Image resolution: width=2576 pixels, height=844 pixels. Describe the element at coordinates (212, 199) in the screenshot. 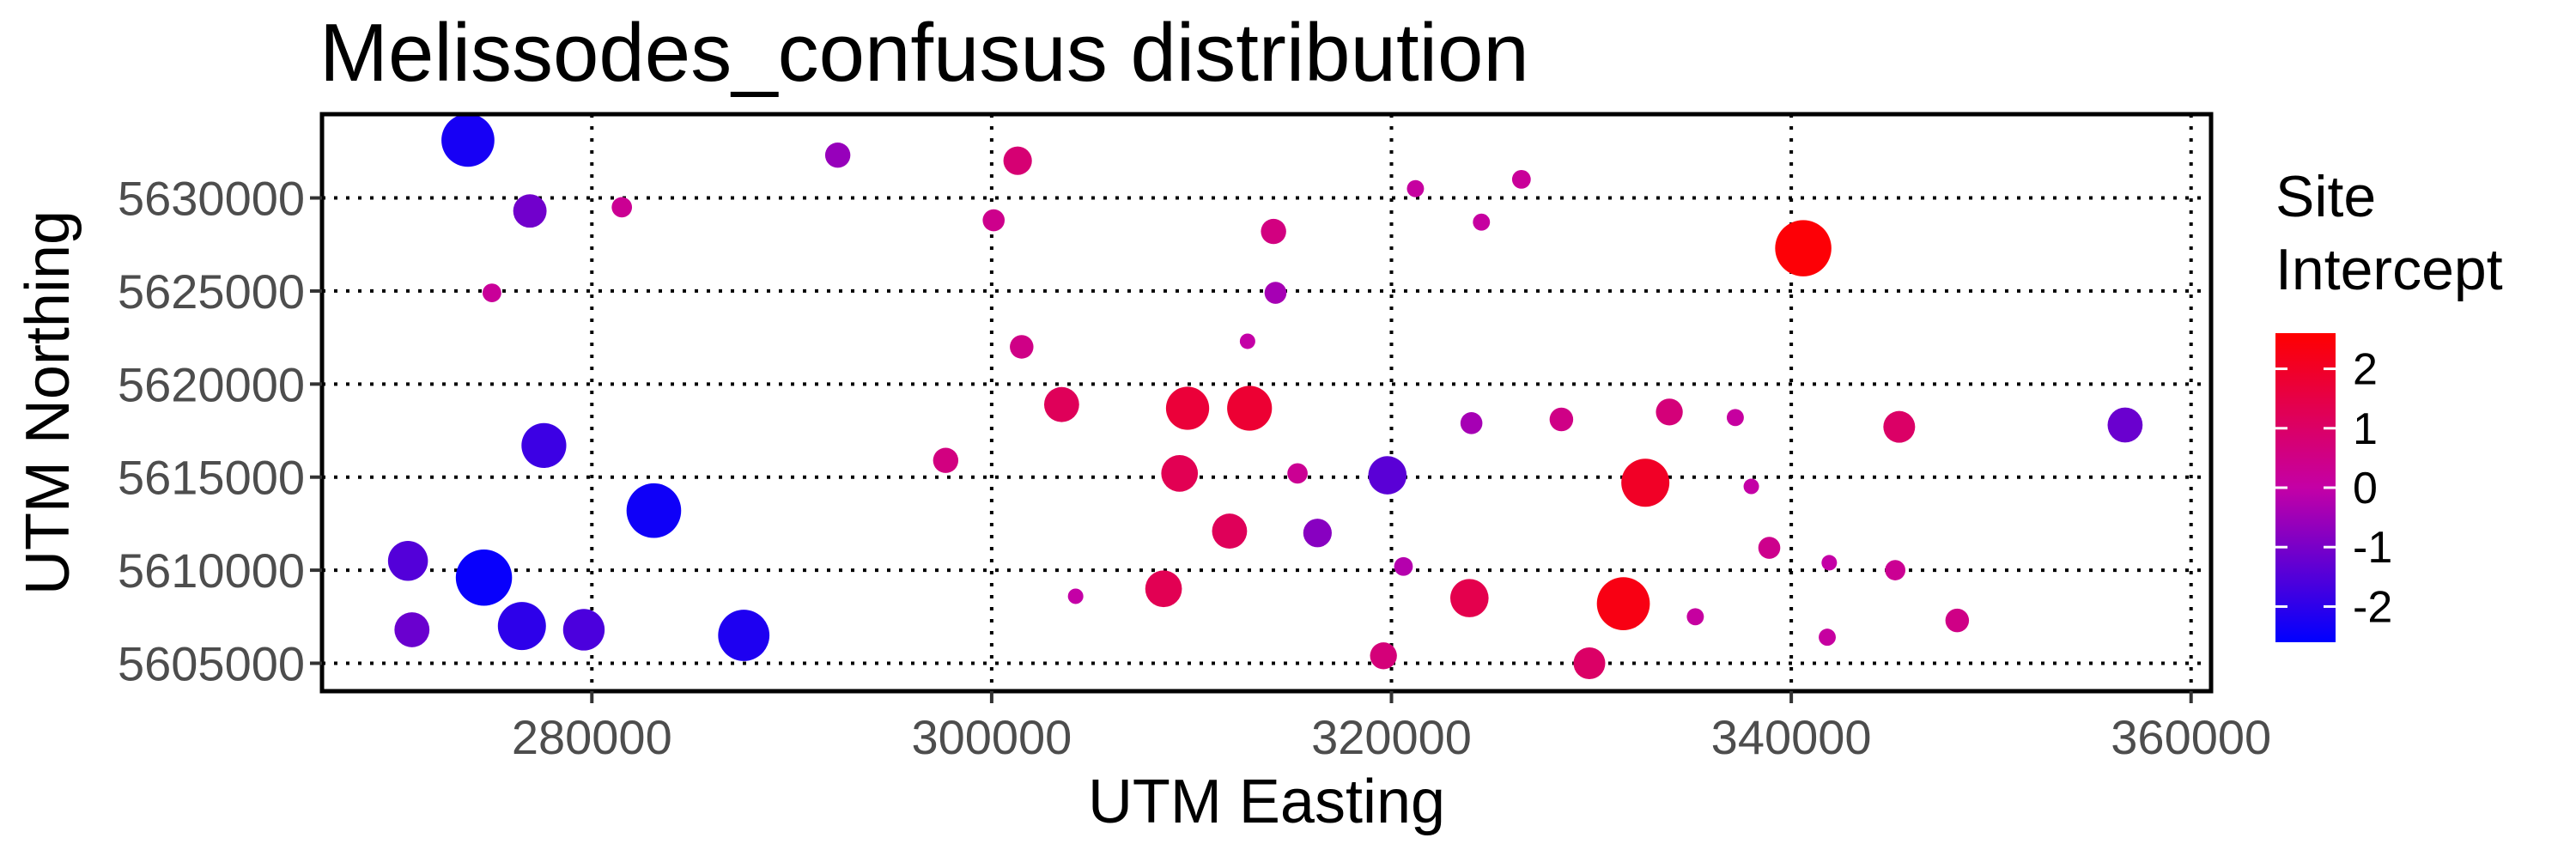

I see `y-tick-label: 5630000` at that location.